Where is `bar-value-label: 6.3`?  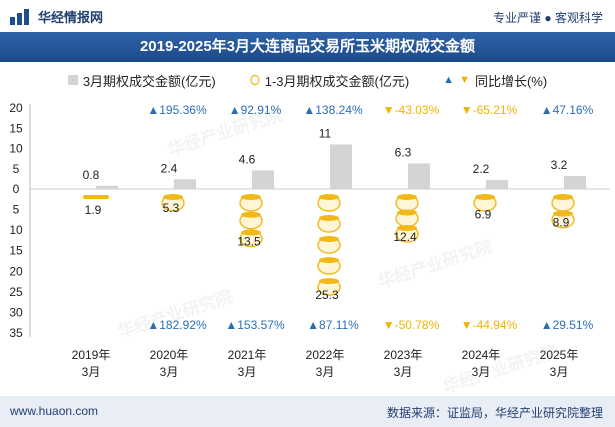 bar-value-label: 6.3 is located at coordinates (403, 152).